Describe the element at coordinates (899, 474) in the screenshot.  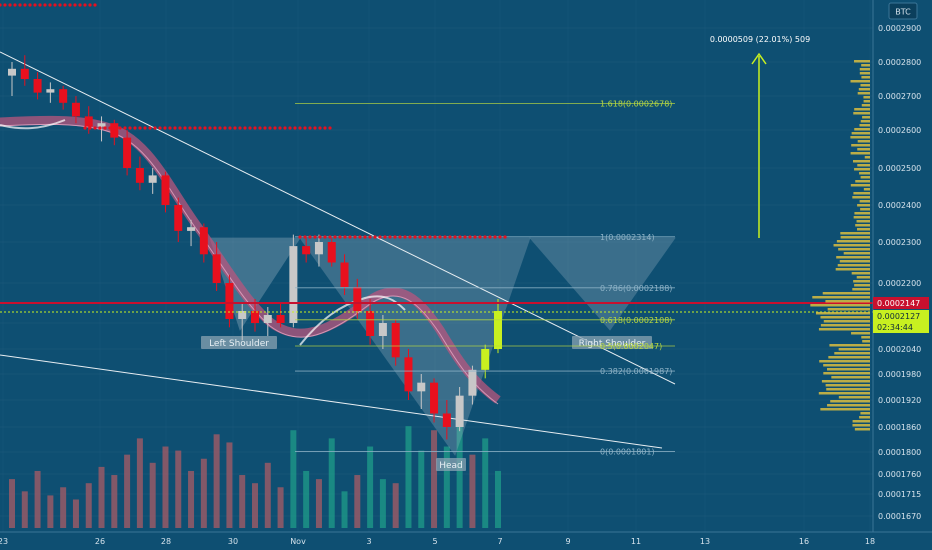
I see `price-tick-label: 0.0001760` at that location.